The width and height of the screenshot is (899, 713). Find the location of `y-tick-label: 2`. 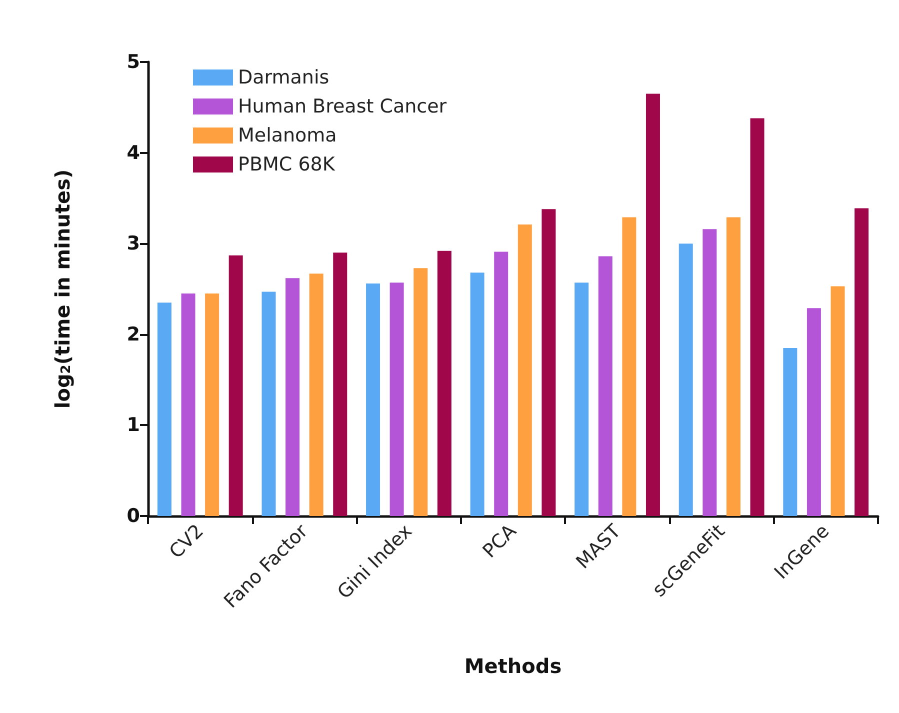

y-tick-label: 2 is located at coordinates (133, 334).